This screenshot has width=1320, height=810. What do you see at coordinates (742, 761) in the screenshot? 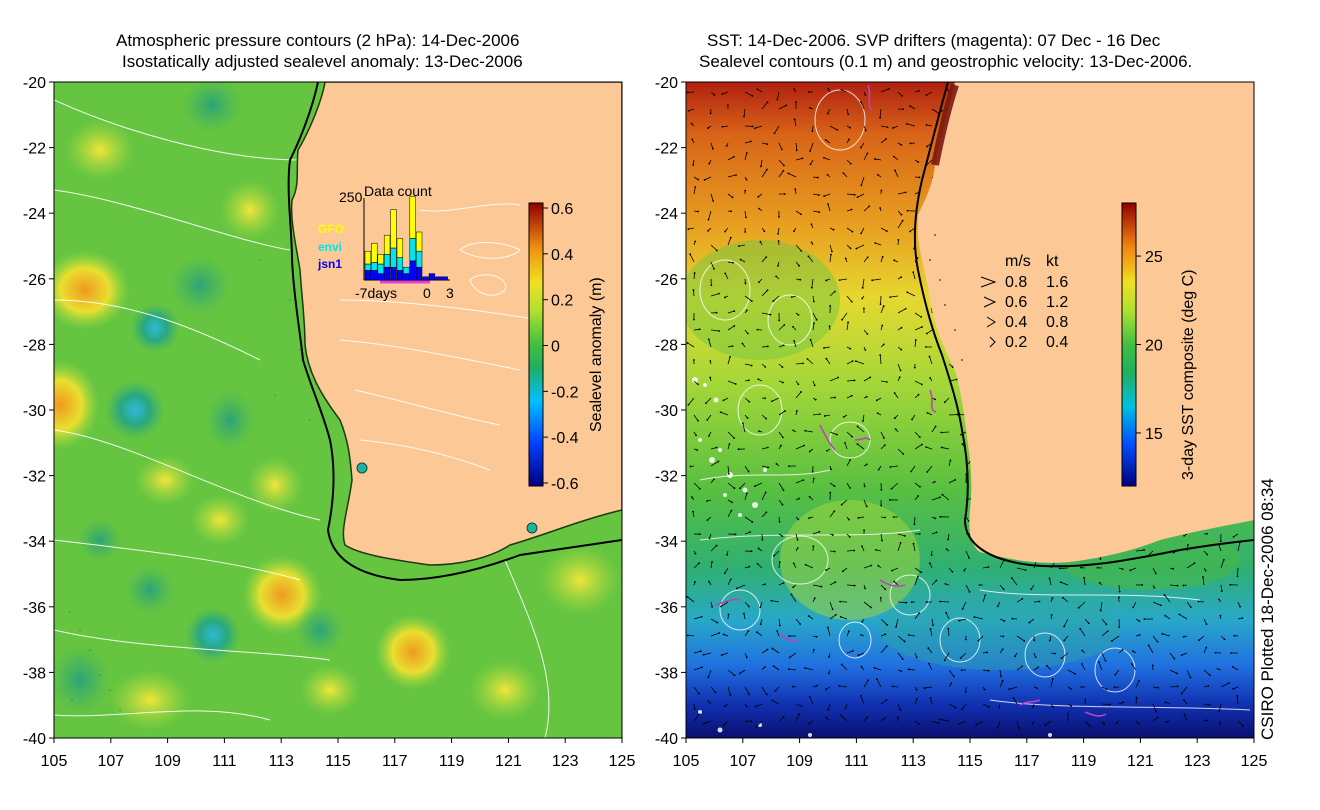
I see `x-tick-label: 107` at bounding box center [742, 761].